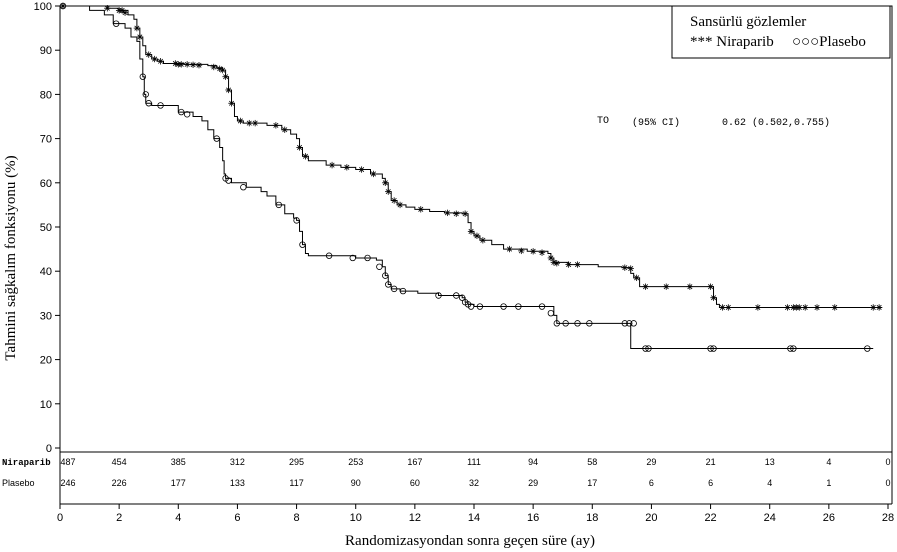  Describe the element at coordinates (651, 518) in the screenshot. I see `x-tick-label: 20` at that location.